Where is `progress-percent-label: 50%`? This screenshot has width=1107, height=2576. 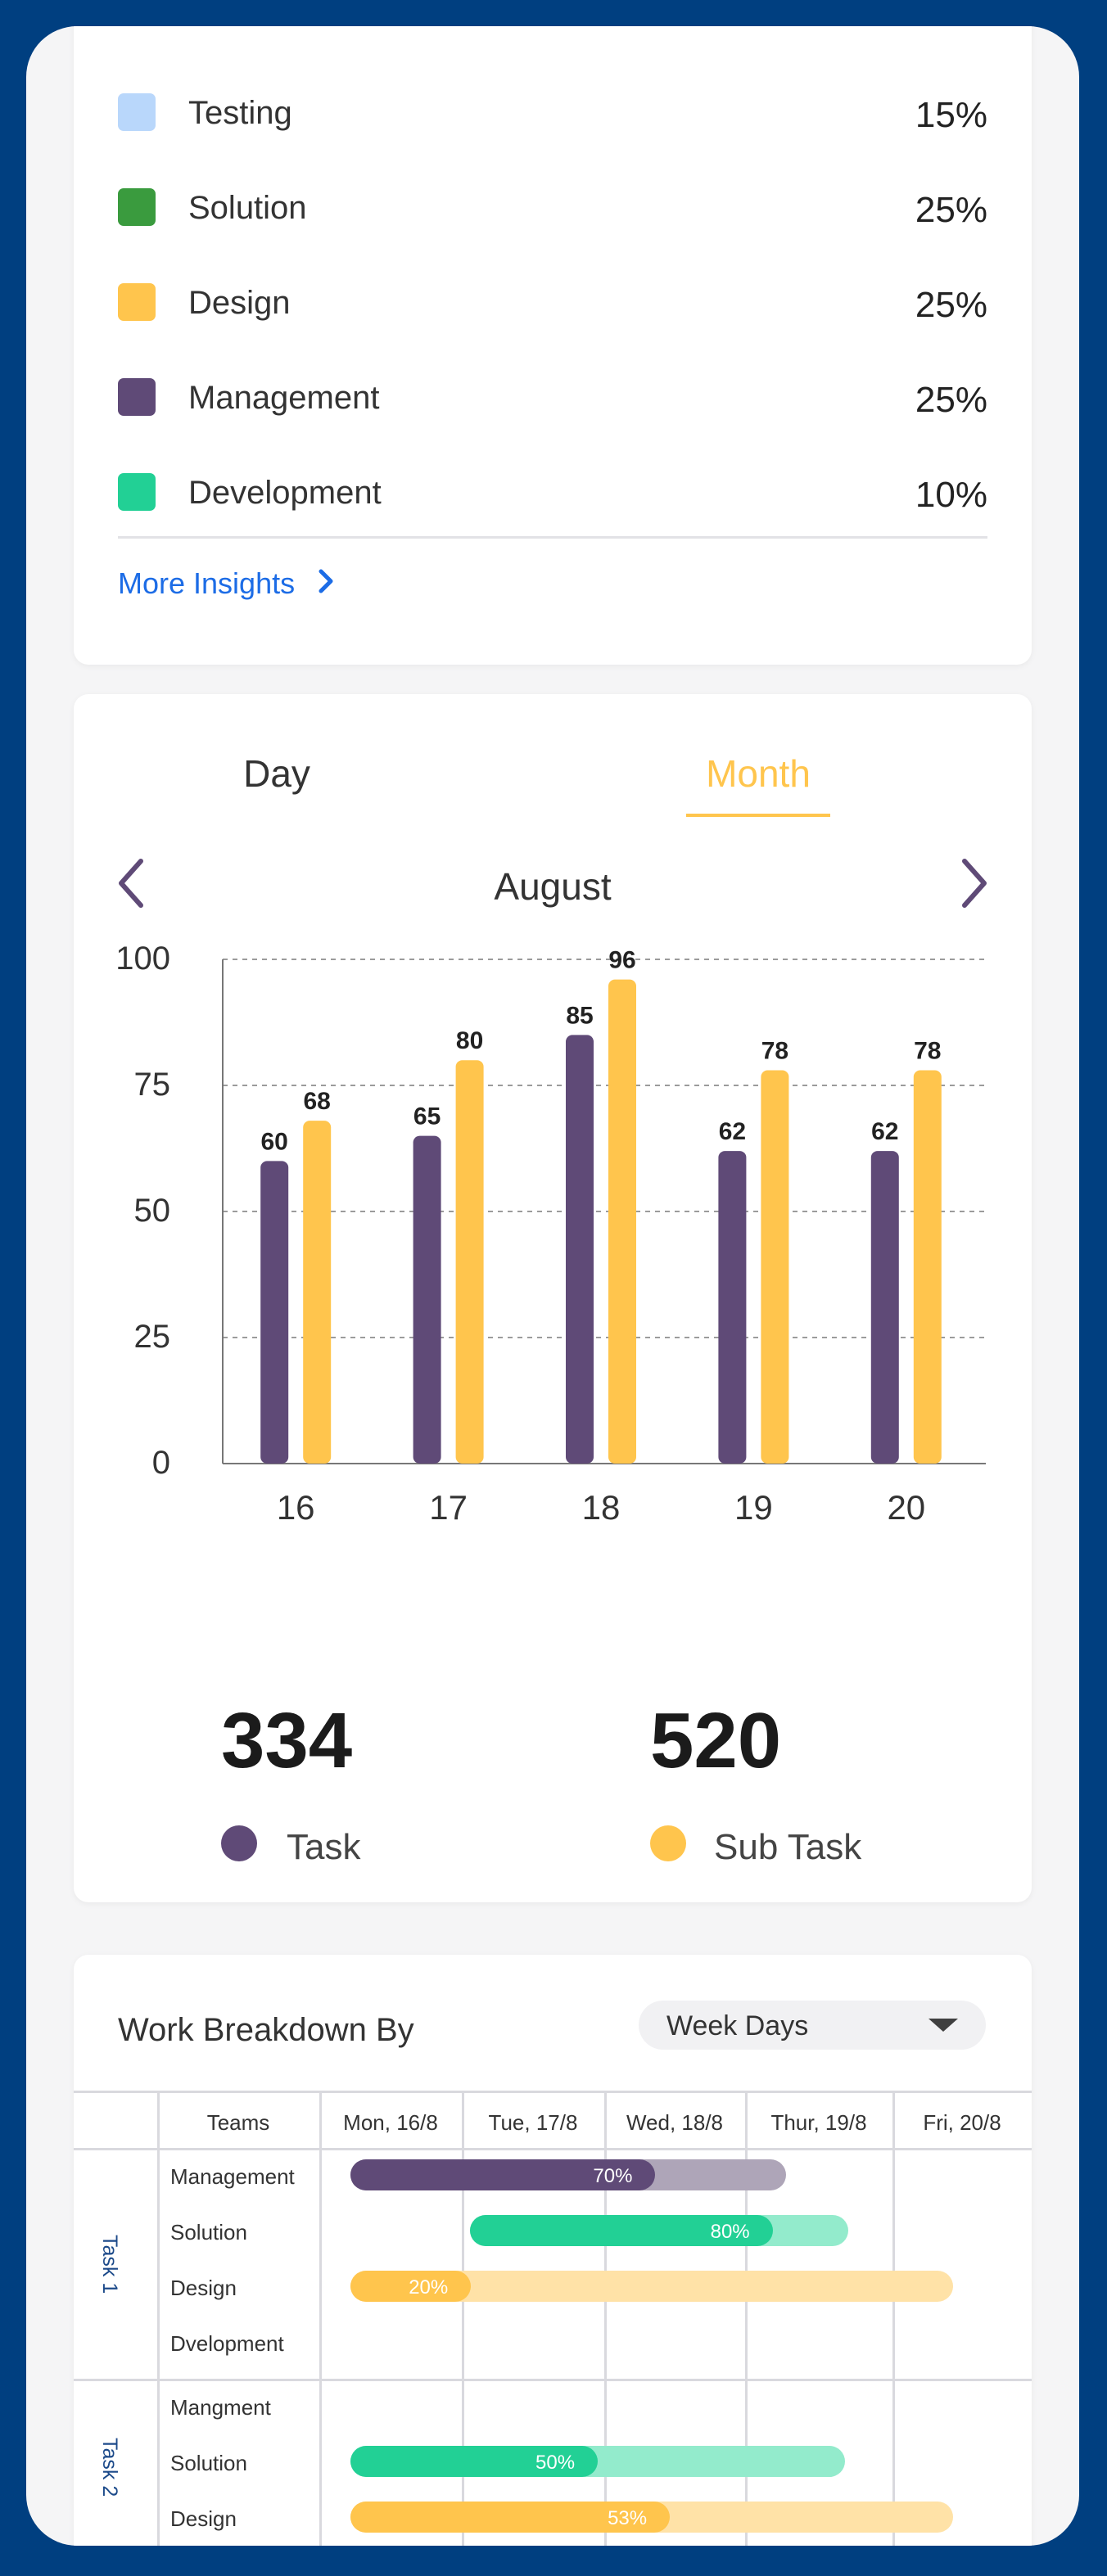 progress-percent-label: 50% is located at coordinates (555, 2463).